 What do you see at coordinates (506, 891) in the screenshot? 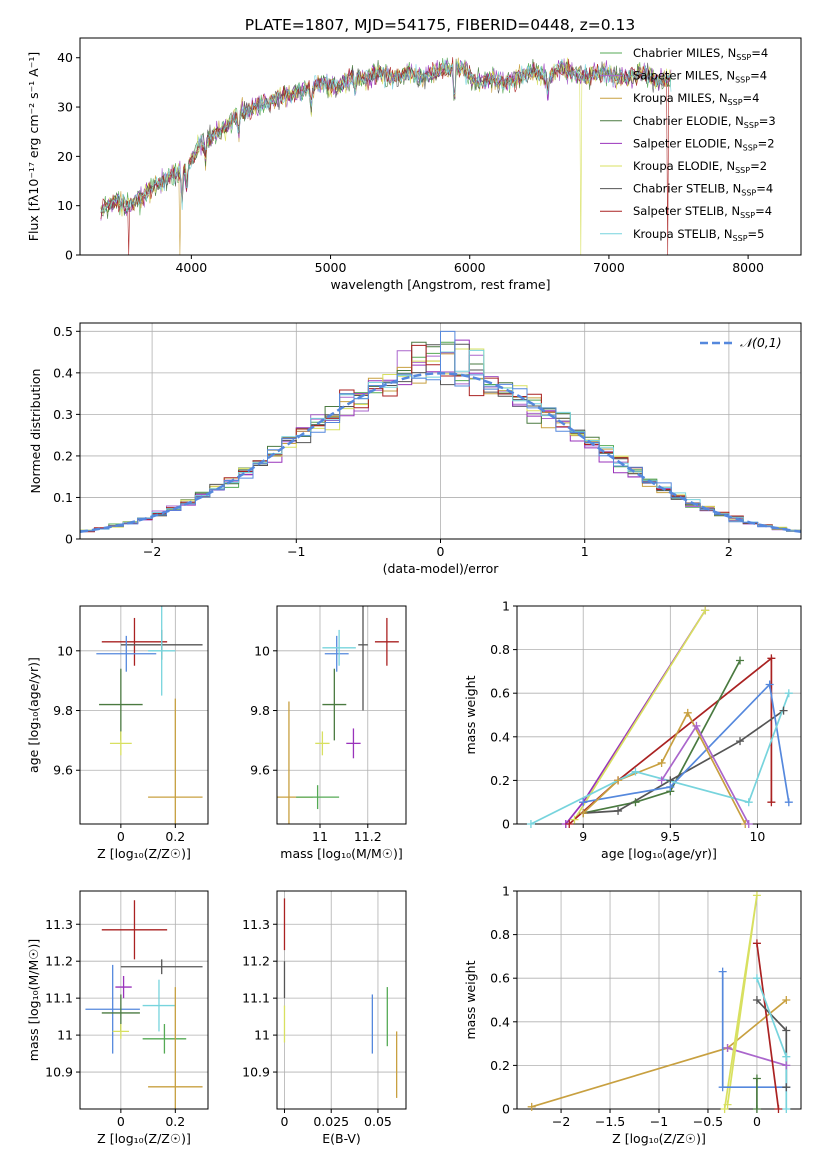
I see `weight_vs_Z-ytick-label: 1` at bounding box center [506, 891].